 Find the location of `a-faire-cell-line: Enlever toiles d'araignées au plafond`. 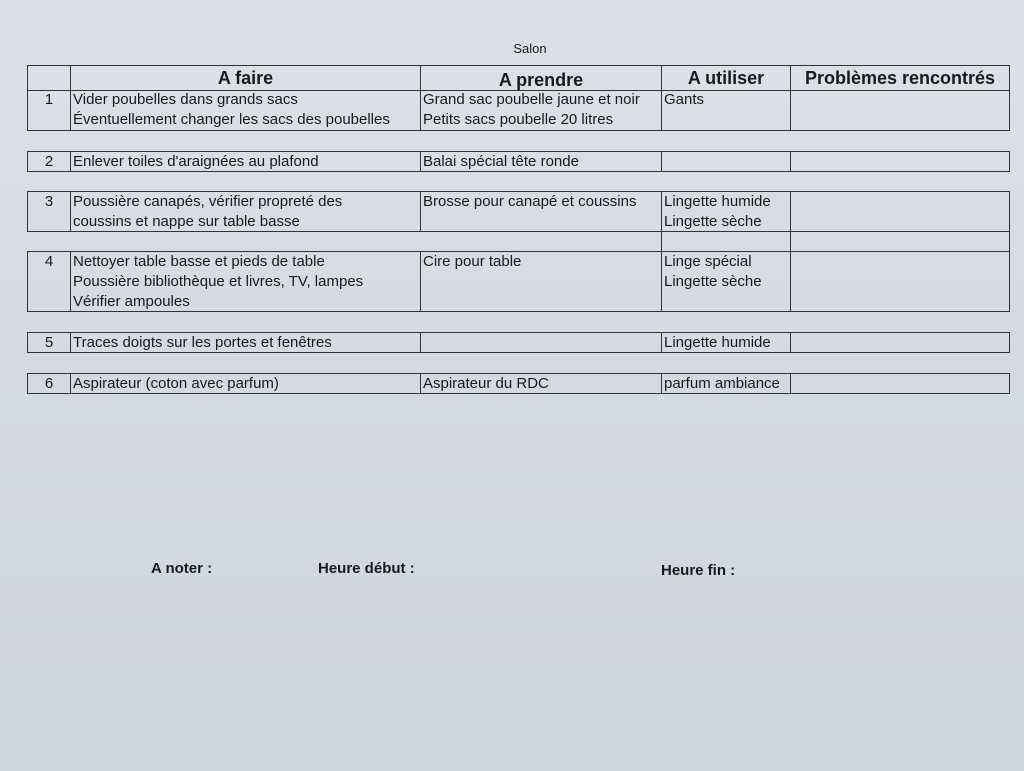

a-faire-cell-line: Enlever toiles d'araignées au plafond is located at coordinates (196, 161).